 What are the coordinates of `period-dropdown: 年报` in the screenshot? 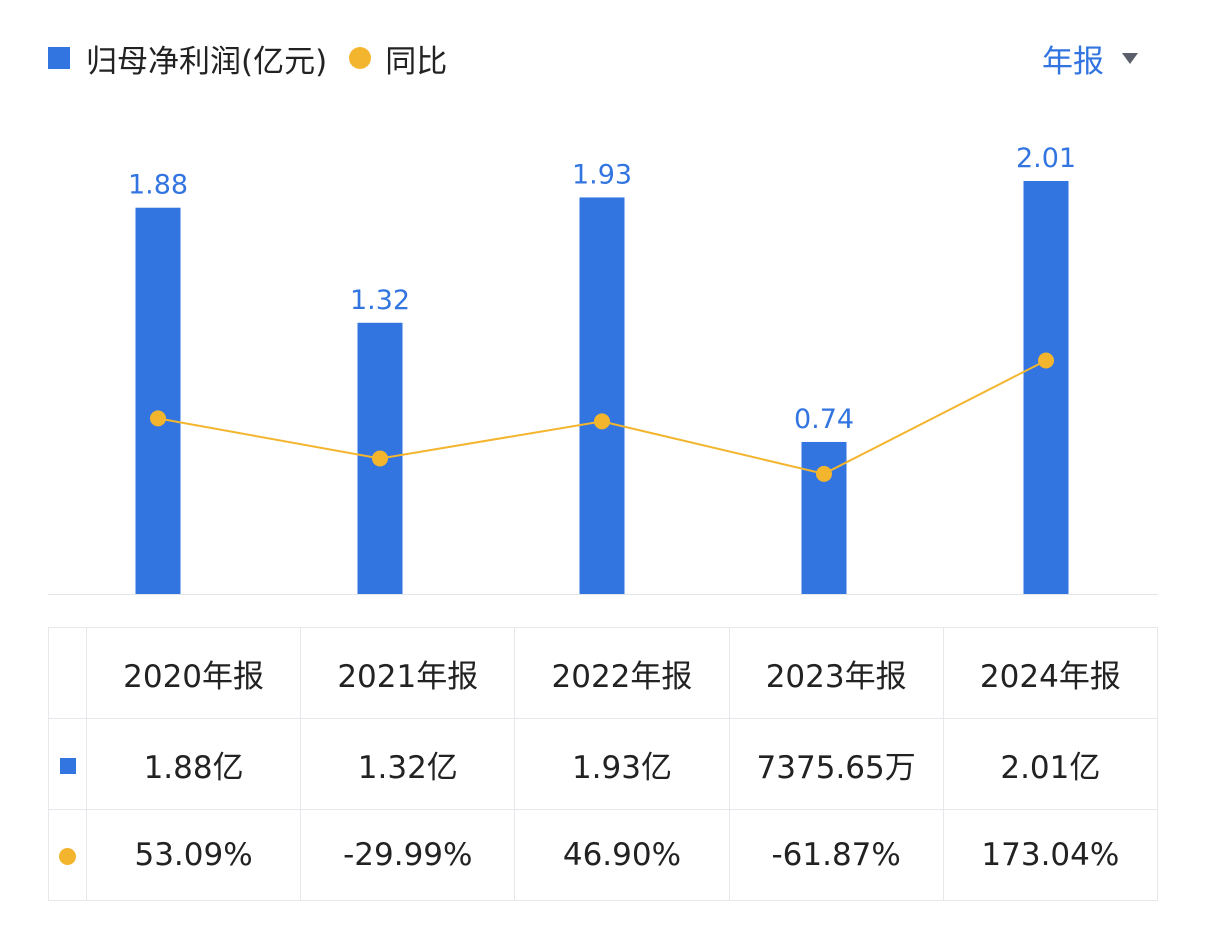 It's located at (1090, 58).